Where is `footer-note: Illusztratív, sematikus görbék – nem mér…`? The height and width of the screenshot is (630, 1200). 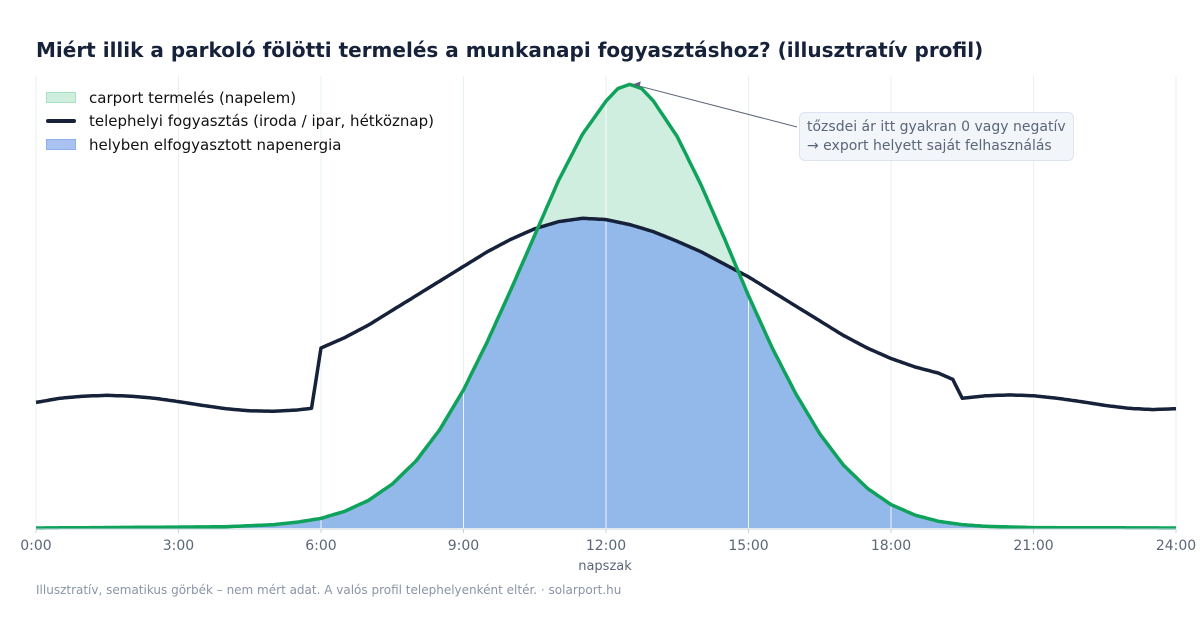
footer-note: Illusztratív, sematikus görbék – nem mér… is located at coordinates (329, 590).